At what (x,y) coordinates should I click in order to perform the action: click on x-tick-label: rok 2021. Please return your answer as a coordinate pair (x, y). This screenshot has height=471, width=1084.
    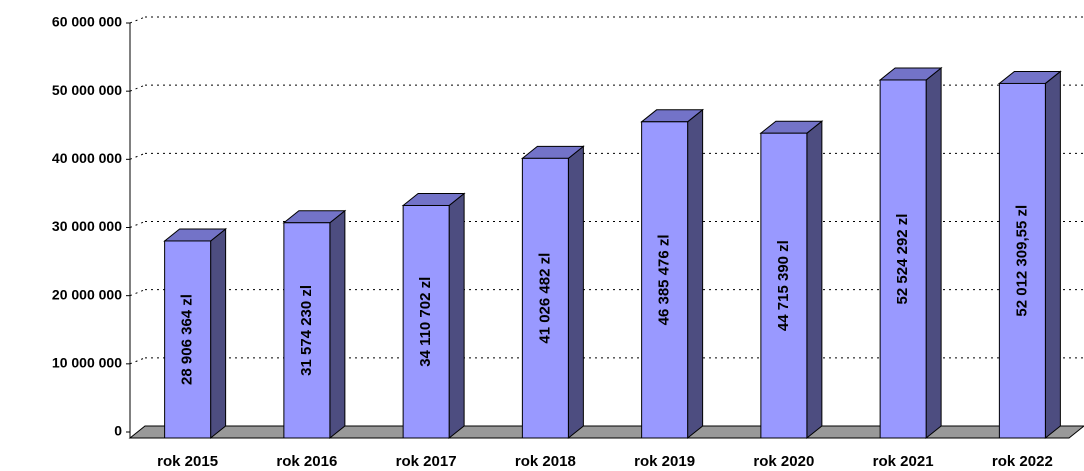
    Looking at the image, I should click on (903, 461).